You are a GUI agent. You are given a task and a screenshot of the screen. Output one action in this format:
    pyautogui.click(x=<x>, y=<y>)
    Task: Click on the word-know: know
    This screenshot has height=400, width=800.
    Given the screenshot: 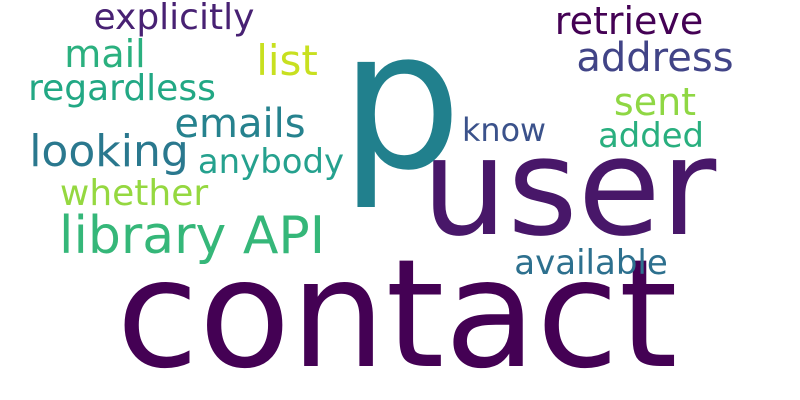 What is the action you would take?
    pyautogui.click(x=504, y=131)
    